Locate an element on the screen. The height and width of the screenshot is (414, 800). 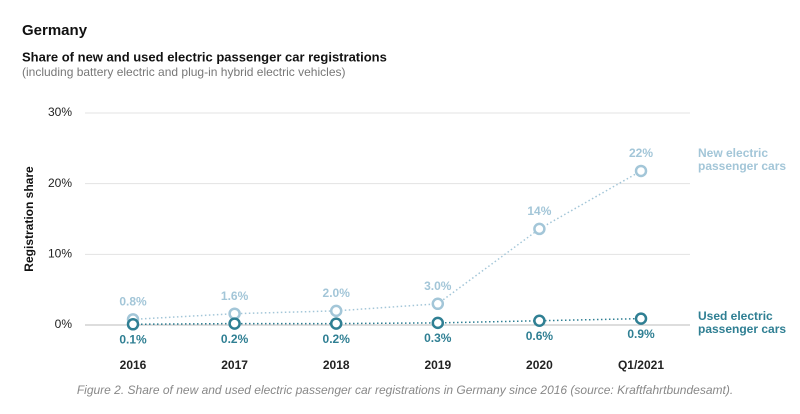
data-label: 0.8% is located at coordinates (133, 302).